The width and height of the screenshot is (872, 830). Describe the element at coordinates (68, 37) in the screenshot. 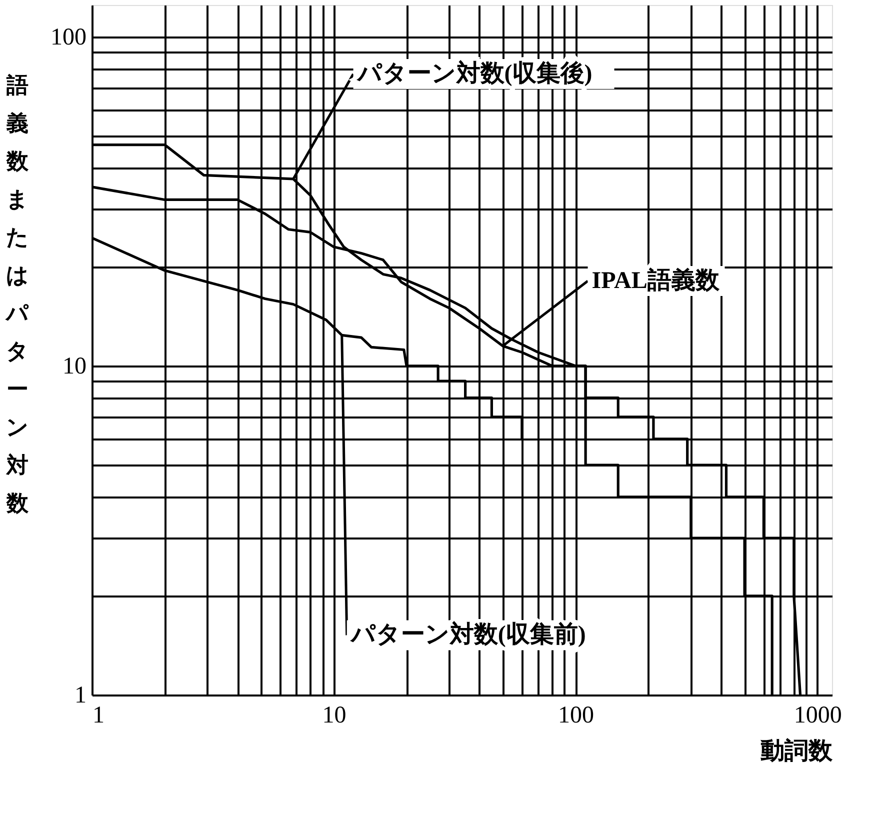

I see `y-tick-label: 100` at that location.